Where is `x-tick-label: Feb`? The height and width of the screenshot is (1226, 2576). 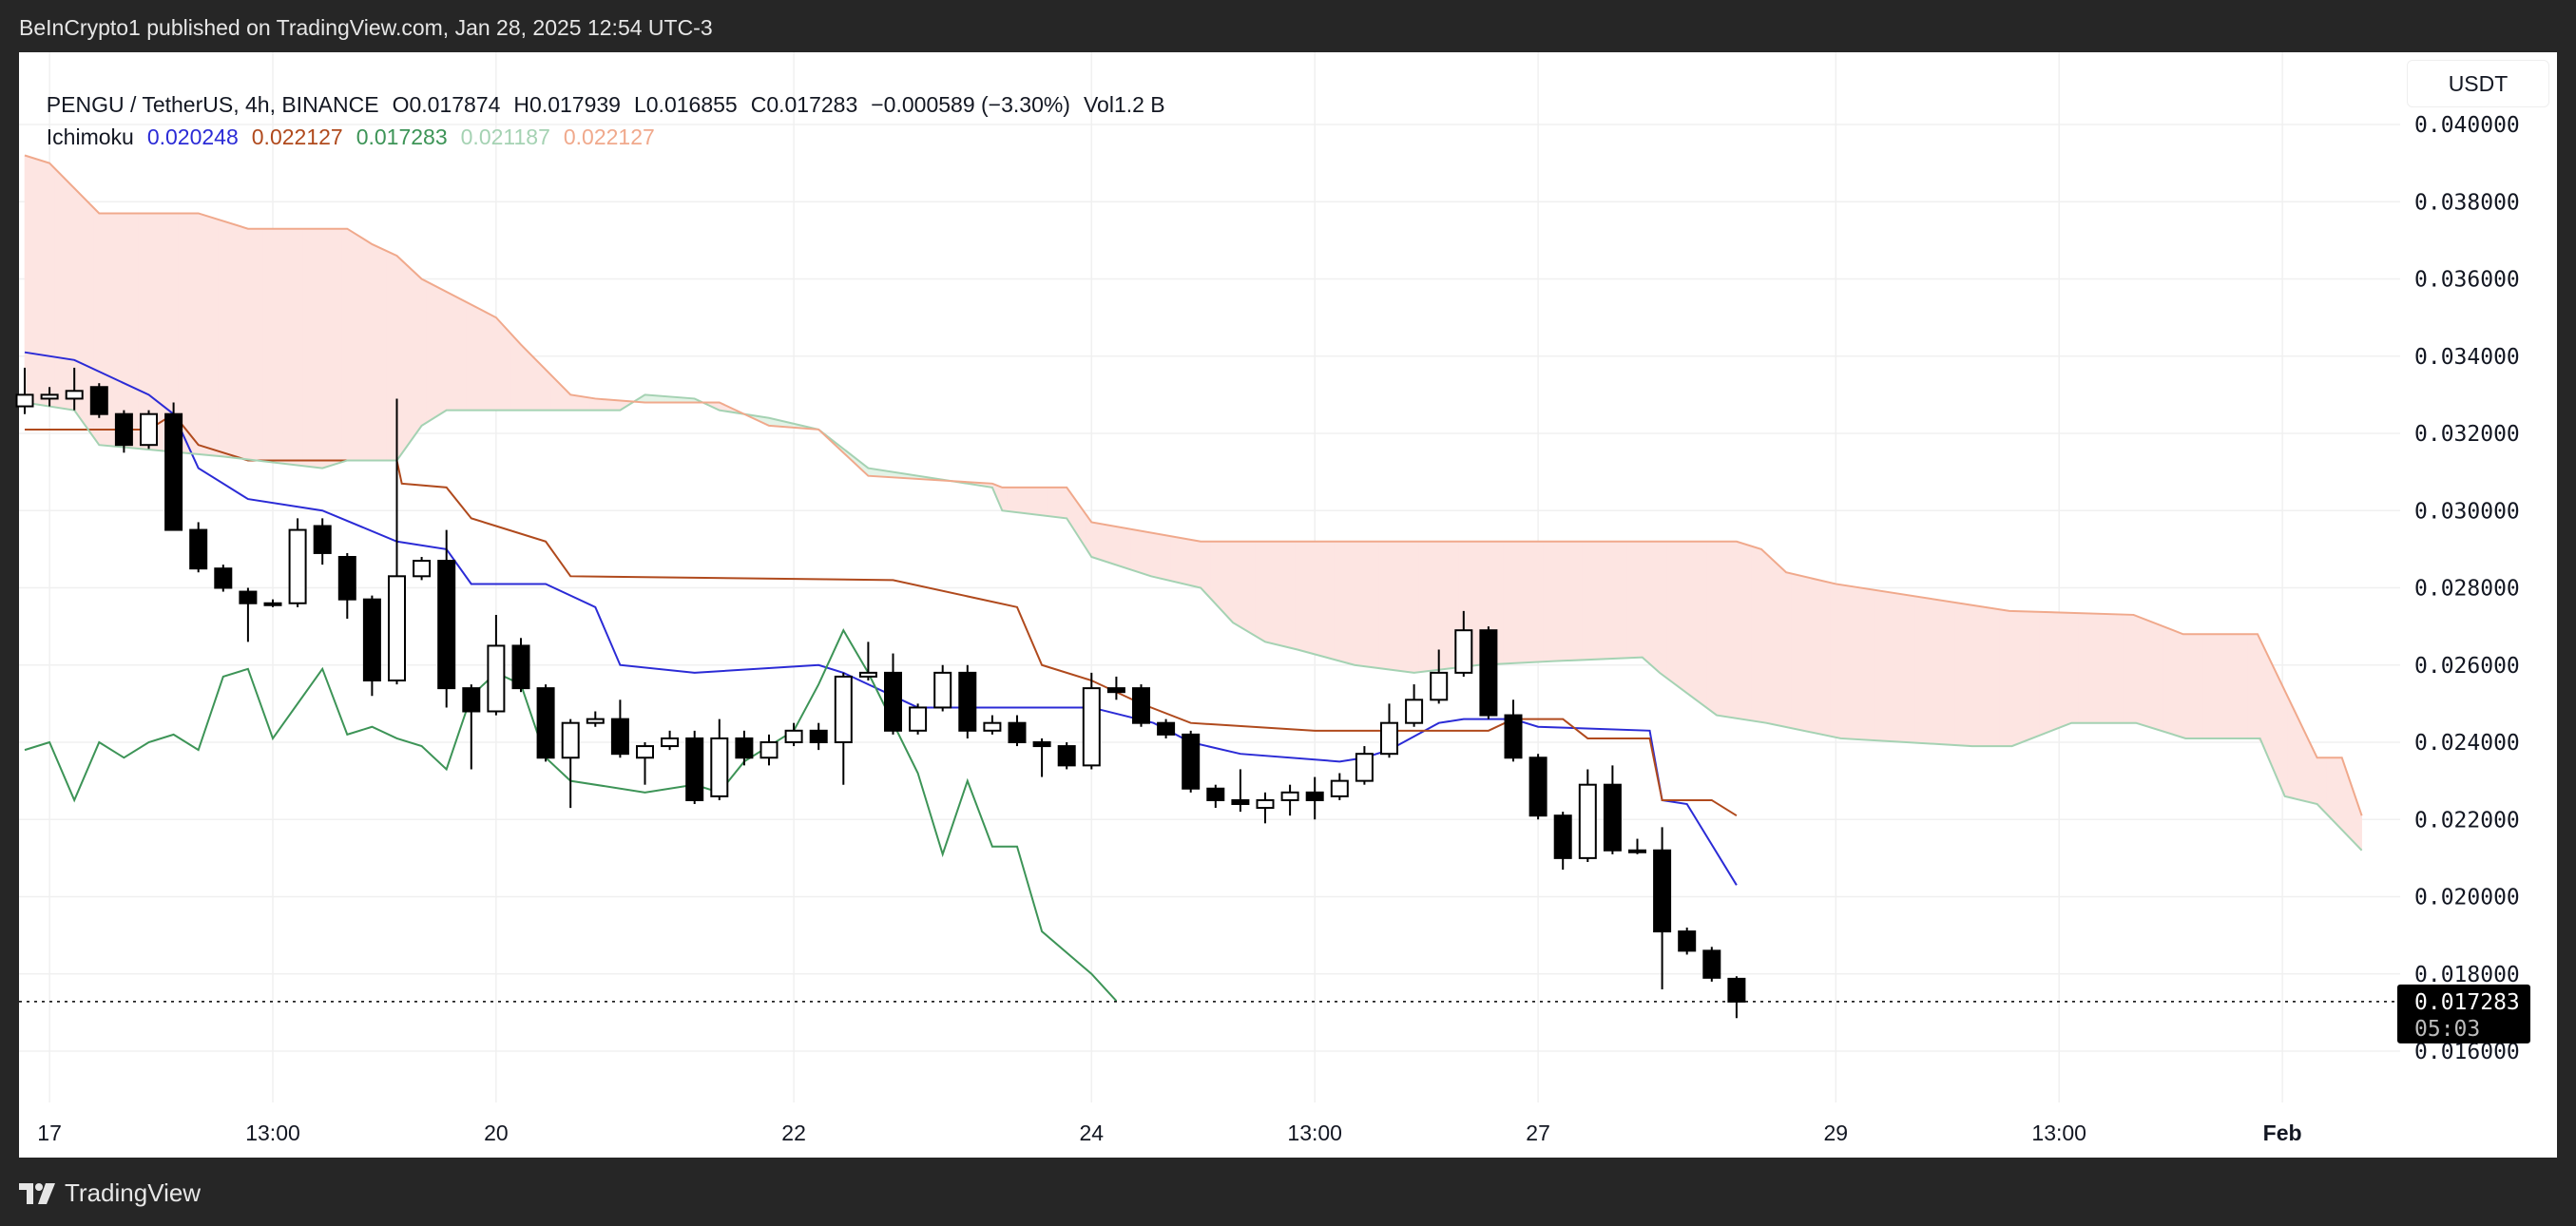 x-tick-label: Feb is located at coordinates (2282, 1133).